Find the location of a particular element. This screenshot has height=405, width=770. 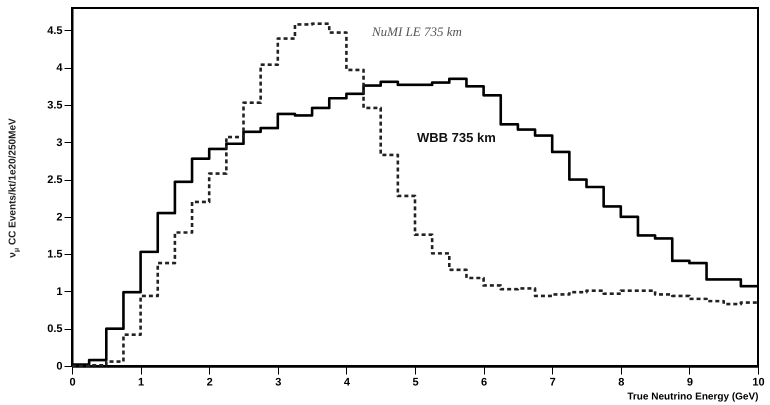

y-tick-label: 0 is located at coordinates (59, 366).